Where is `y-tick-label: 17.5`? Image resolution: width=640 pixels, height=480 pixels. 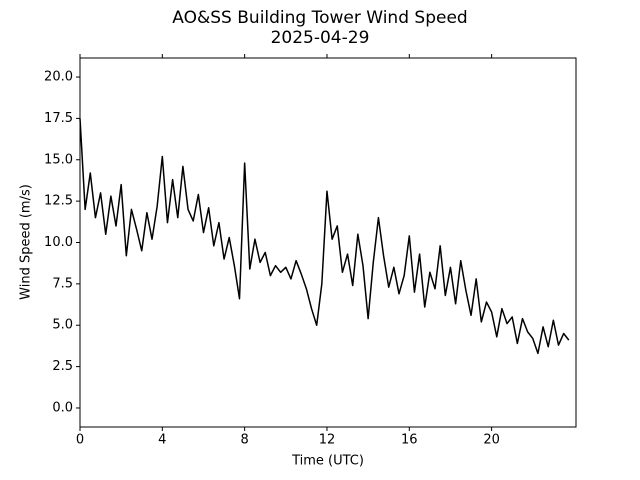 y-tick-label: 17.5 is located at coordinates (58, 118).